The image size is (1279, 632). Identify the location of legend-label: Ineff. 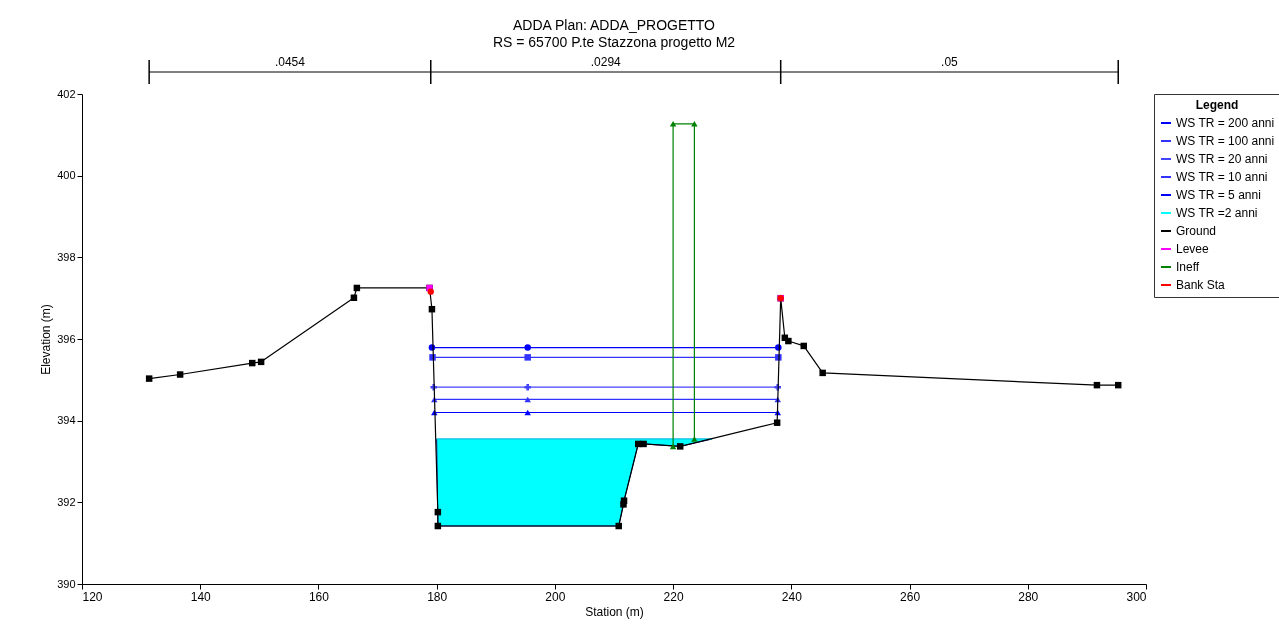
(1188, 267).